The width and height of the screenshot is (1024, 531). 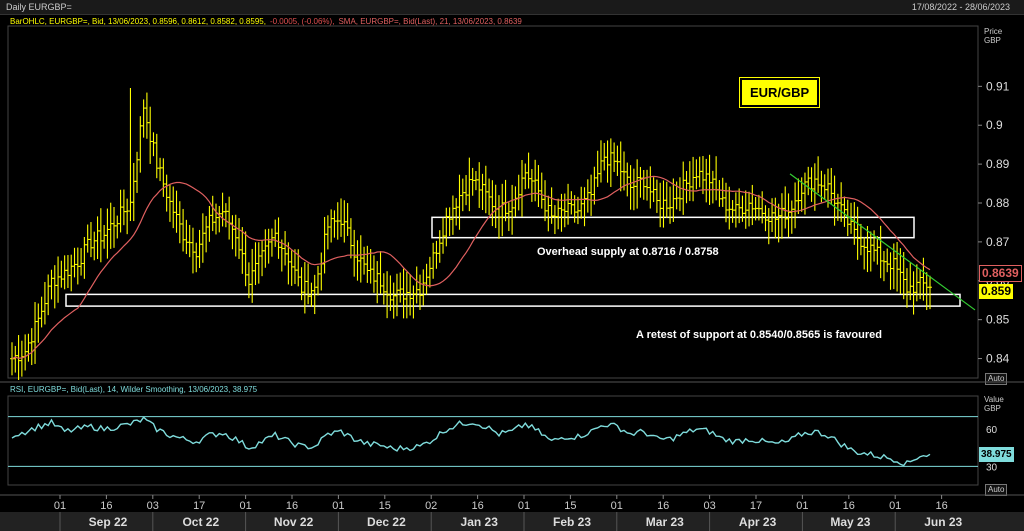 What do you see at coordinates (628, 252) in the screenshot?
I see `overhead-annotation: Overhead supply at 0.8716 / 0.8758` at bounding box center [628, 252].